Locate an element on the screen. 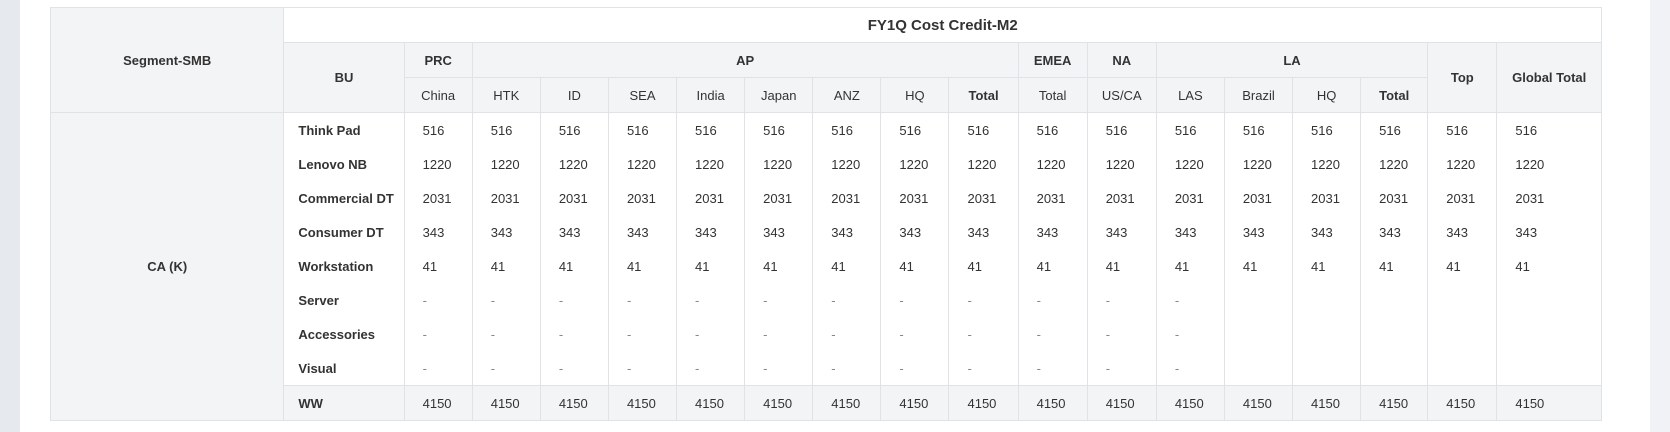 The width and height of the screenshot is (1670, 432). col-emea-total: Total is located at coordinates (1052, 95).